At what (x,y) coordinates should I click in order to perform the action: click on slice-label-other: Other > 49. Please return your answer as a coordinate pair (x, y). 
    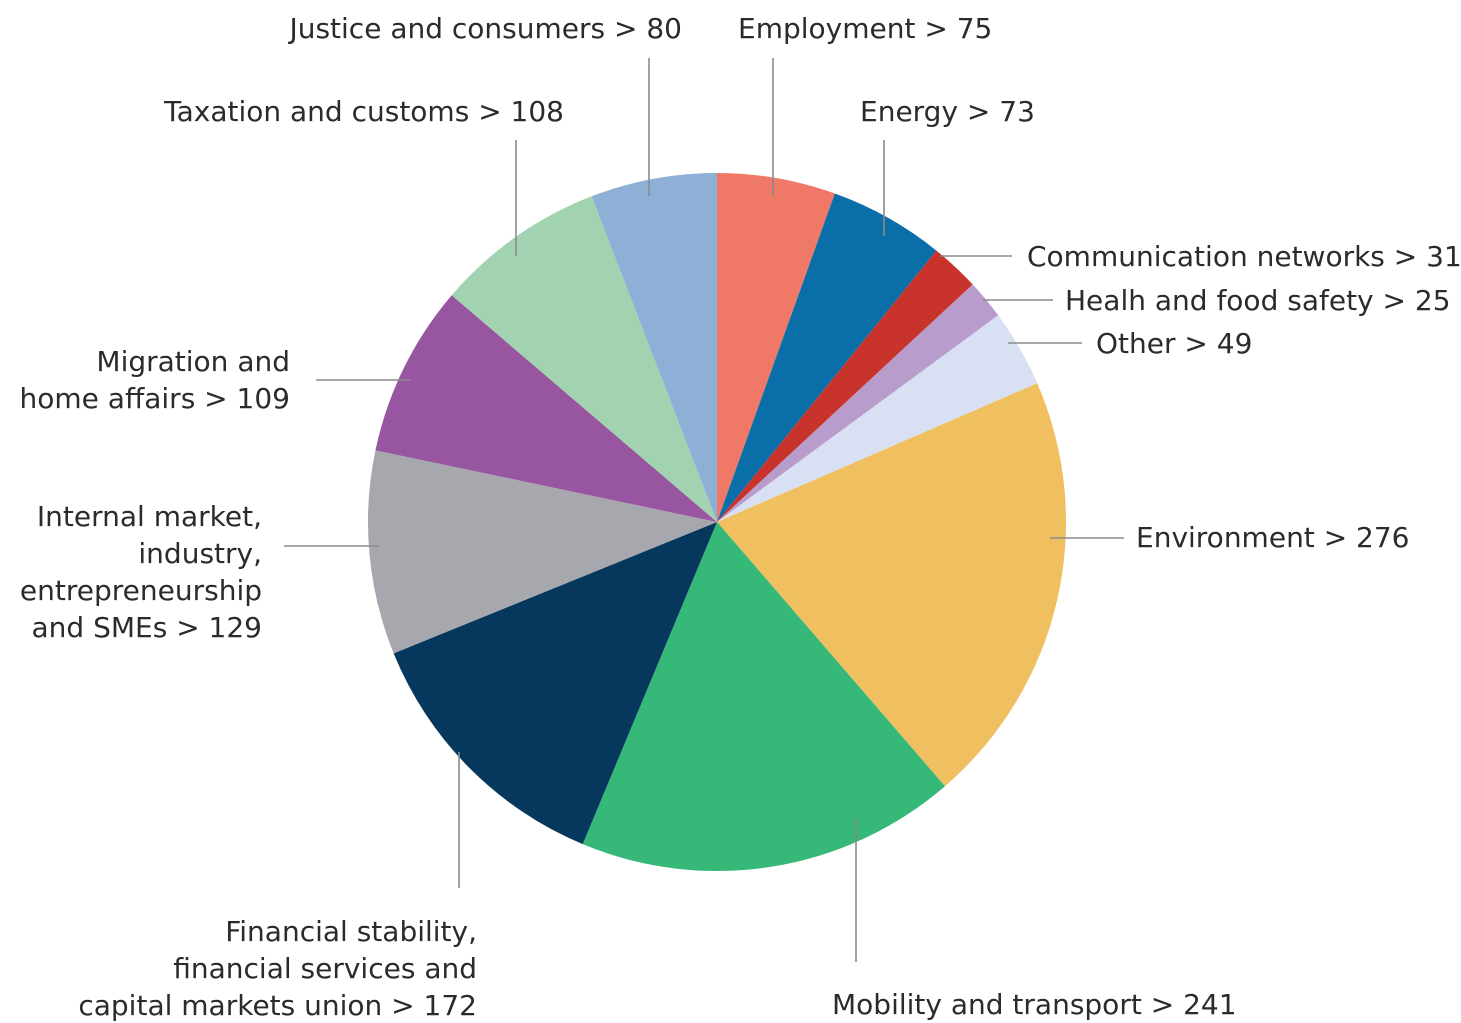
    Looking at the image, I should click on (1174, 343).